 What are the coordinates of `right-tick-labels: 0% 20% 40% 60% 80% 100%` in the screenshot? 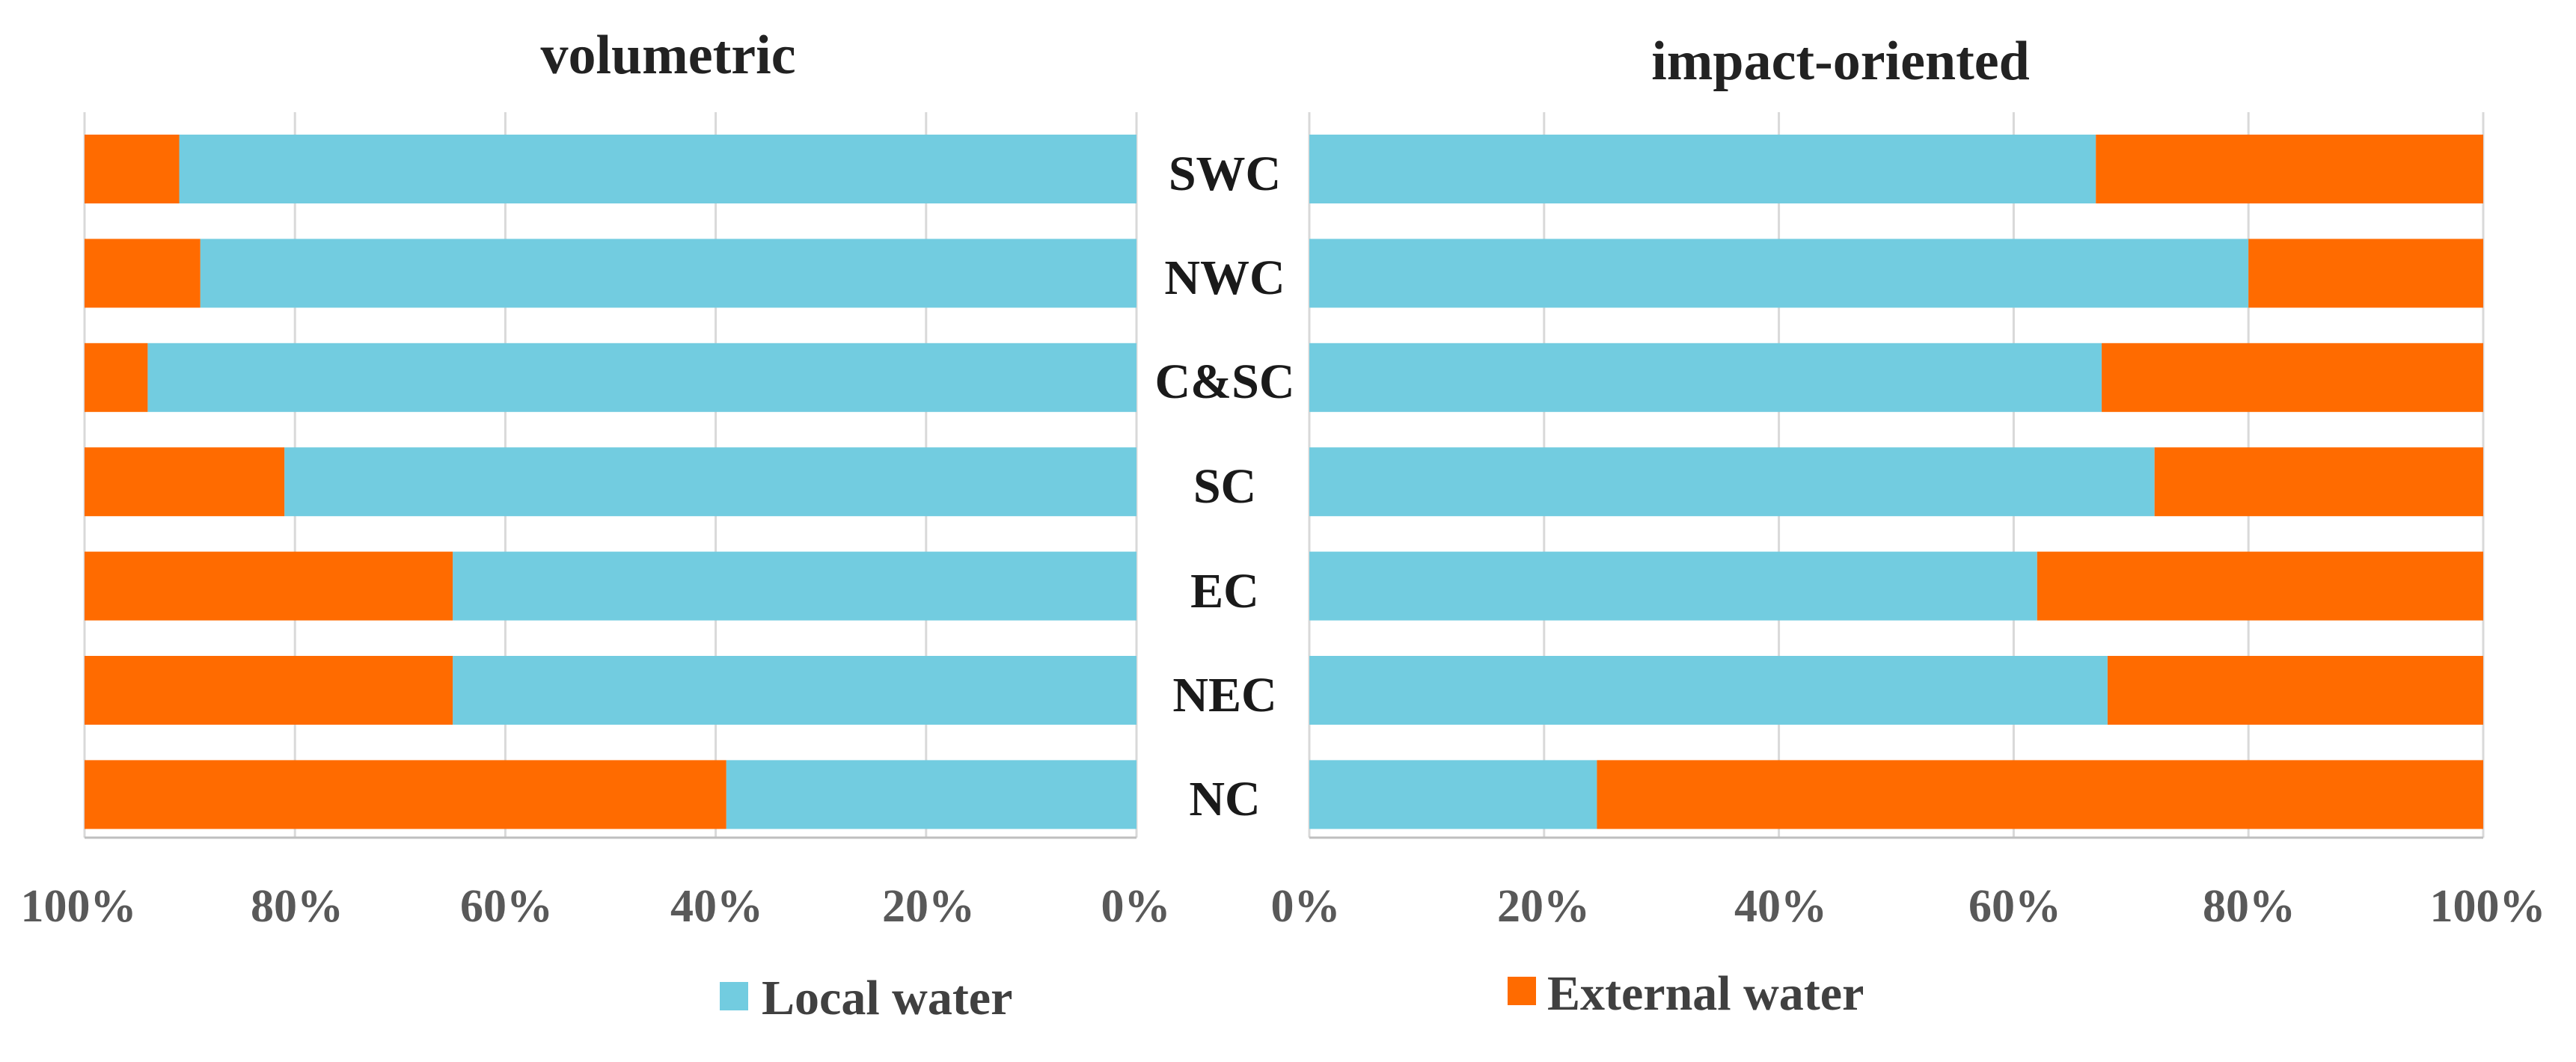 It's located at (1908, 906).